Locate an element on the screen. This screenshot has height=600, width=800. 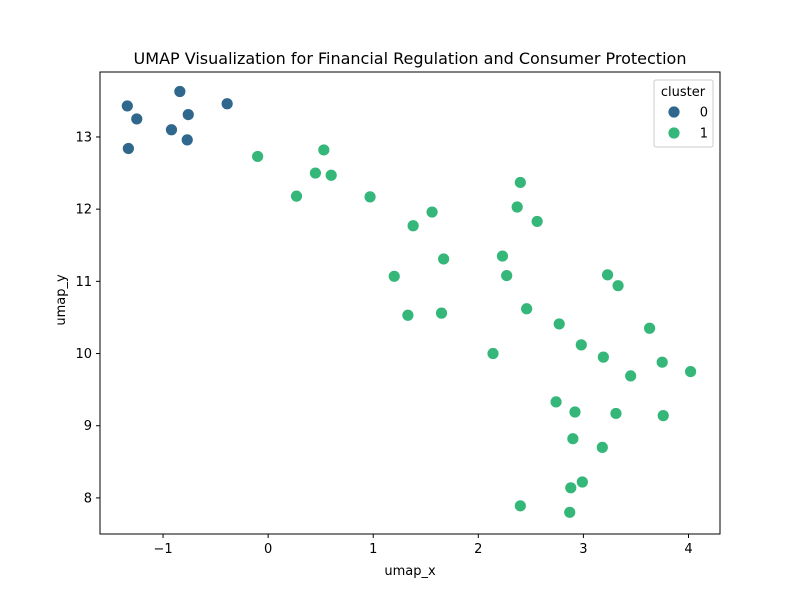
y-tick-label: 9 is located at coordinates (88, 426).